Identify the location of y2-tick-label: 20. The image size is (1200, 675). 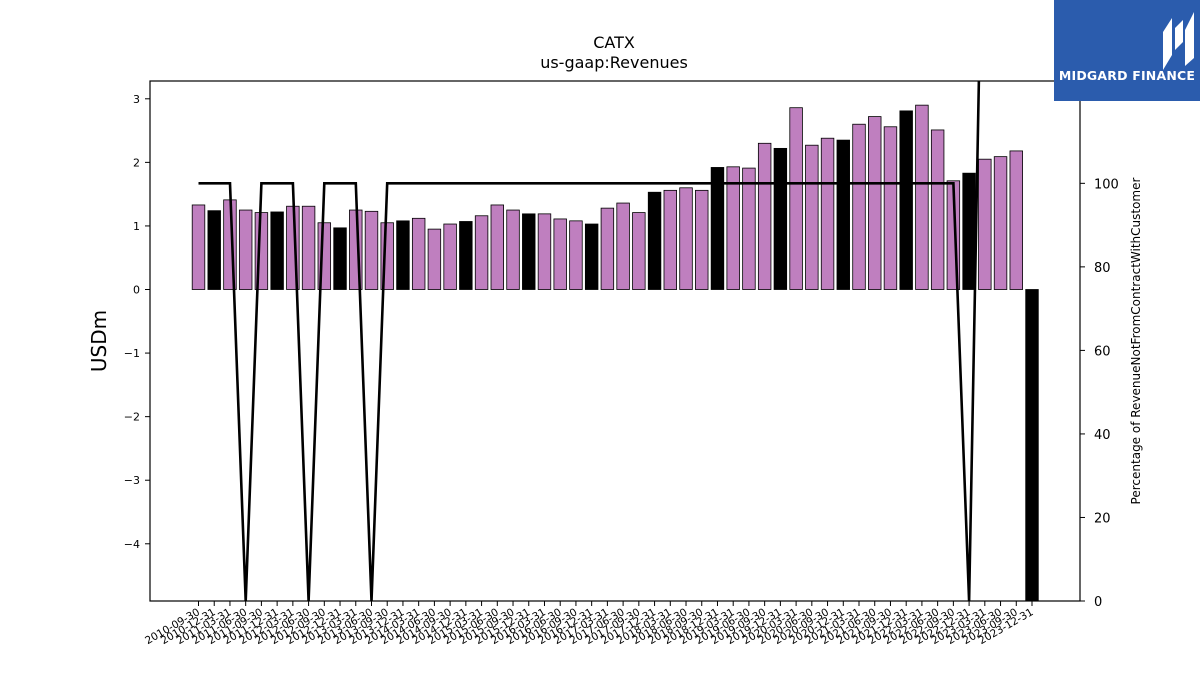
(1102, 518).